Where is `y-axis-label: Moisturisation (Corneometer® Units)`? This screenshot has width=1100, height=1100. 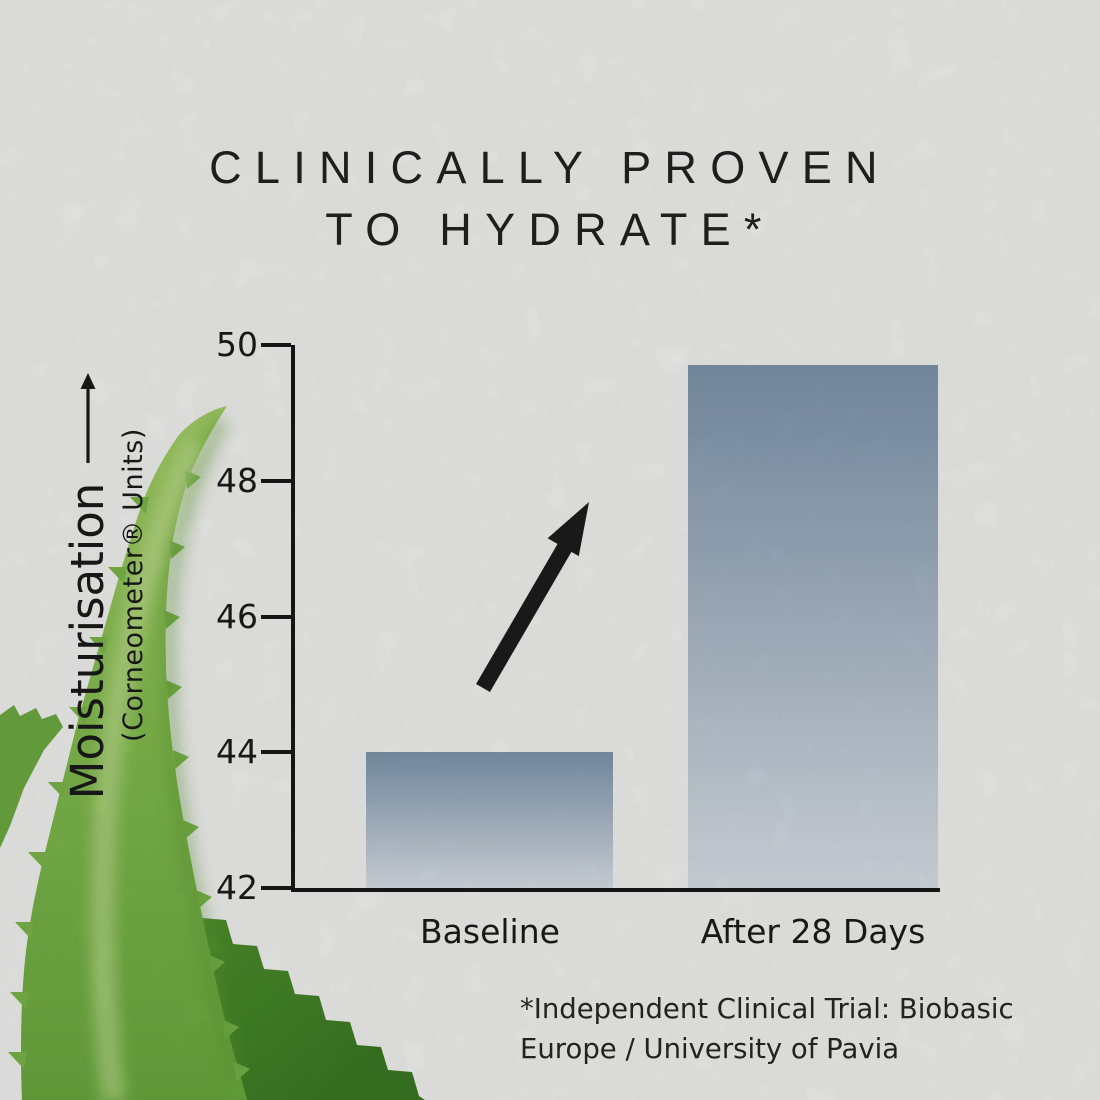
y-axis-label: Moisturisation (Corneometer® Units) is located at coordinates (123, 585).